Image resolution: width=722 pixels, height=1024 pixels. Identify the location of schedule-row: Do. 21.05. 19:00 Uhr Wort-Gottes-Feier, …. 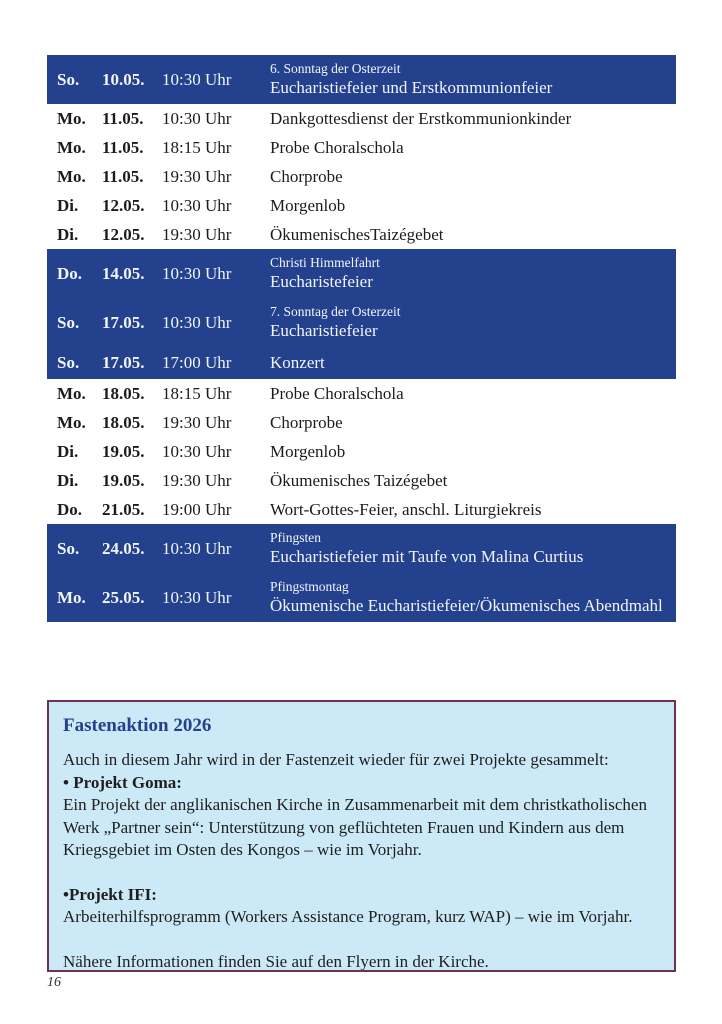
(361, 509).